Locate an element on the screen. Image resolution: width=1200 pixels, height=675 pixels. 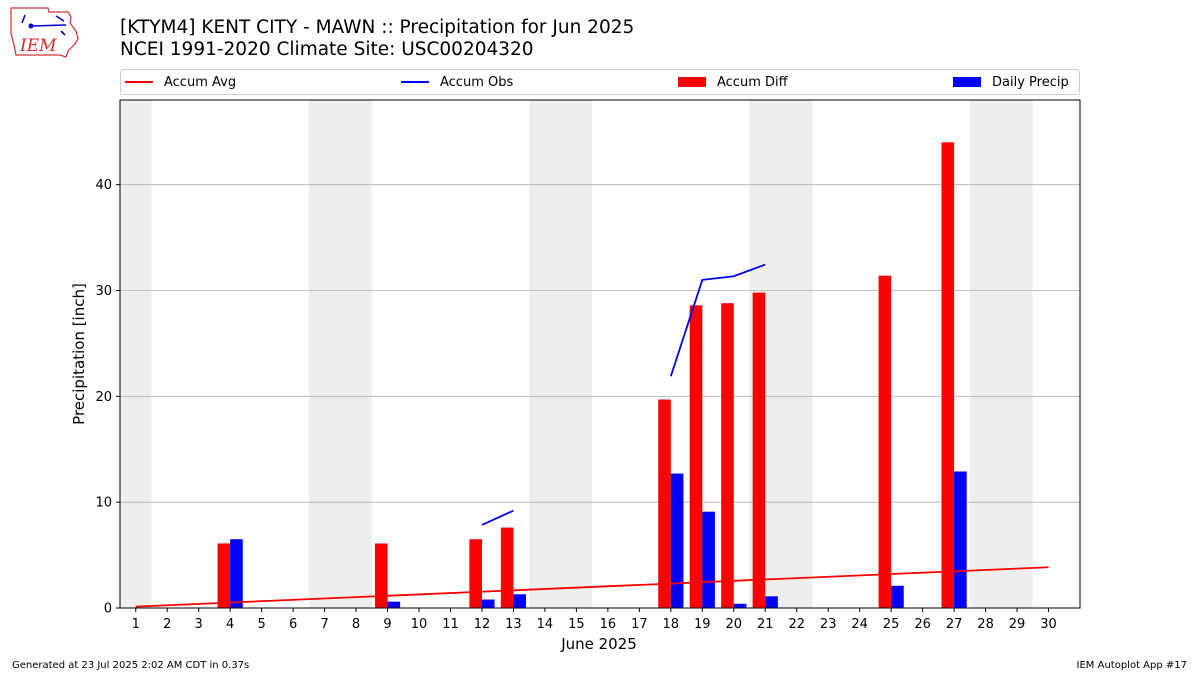
x-tick-label-7: 7 is located at coordinates (324, 624).